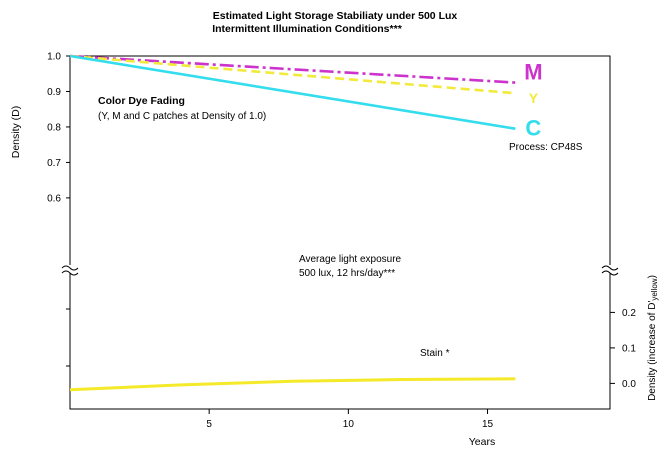 Image resolution: width=661 pixels, height=453 pixels. What do you see at coordinates (435, 353) in the screenshot?
I see `stain-label: Stain *` at bounding box center [435, 353].